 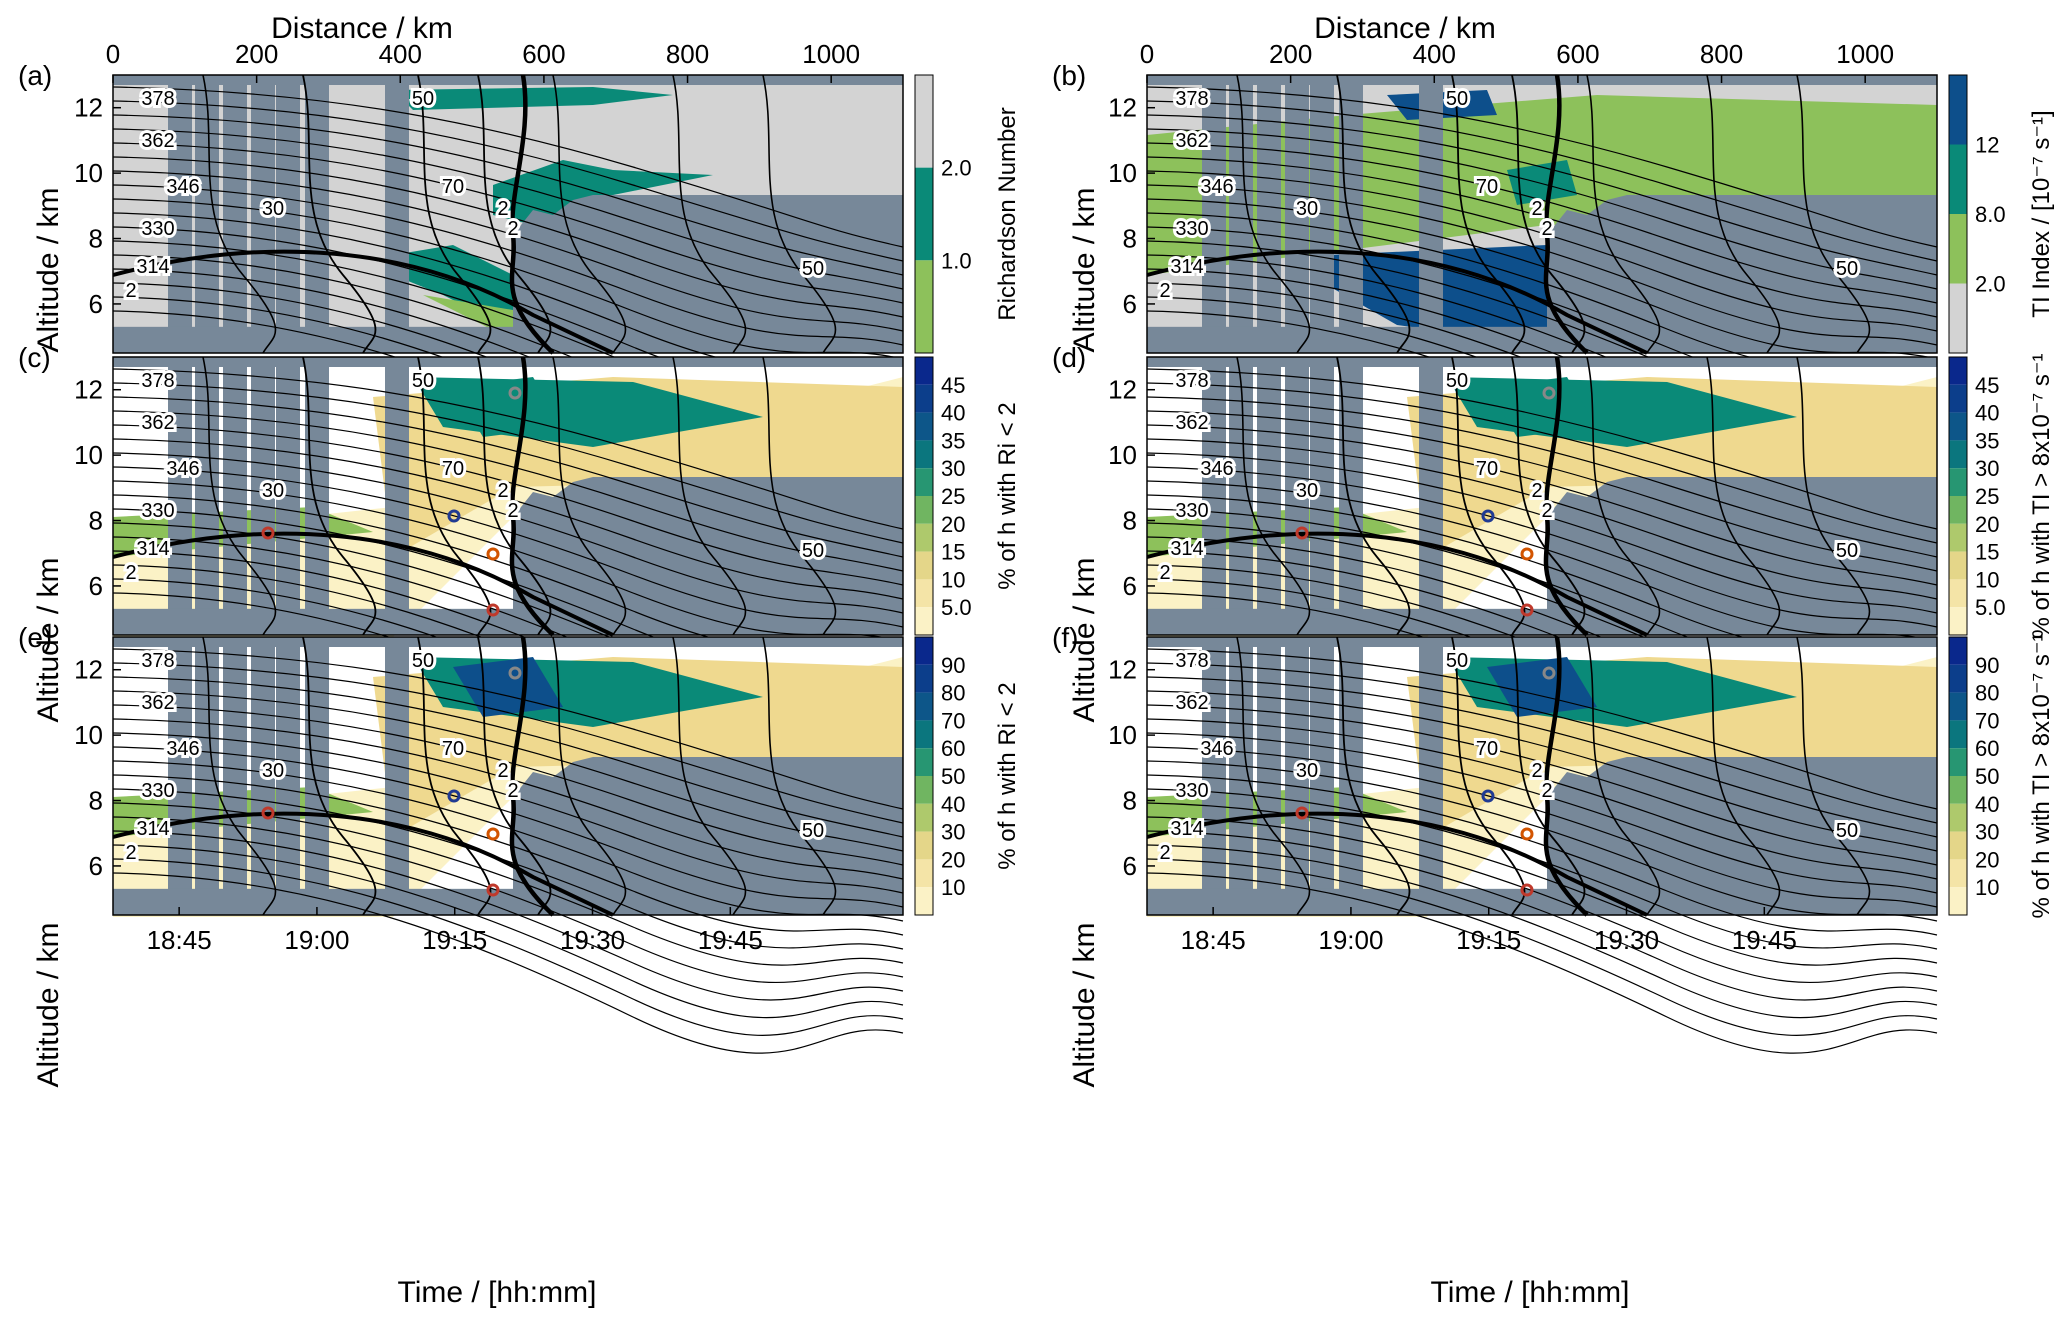 What do you see at coordinates (1191, 229) in the screenshot?
I see `contour-label: 330` at bounding box center [1191, 229].